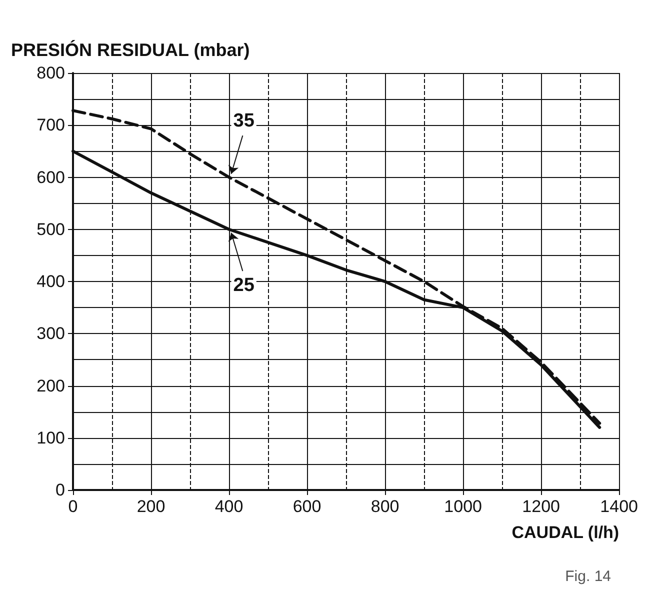 Image resolution: width=649 pixels, height=606 pixels. Describe the element at coordinates (50, 125) in the screenshot. I see `y-tick-label: 700` at that location.